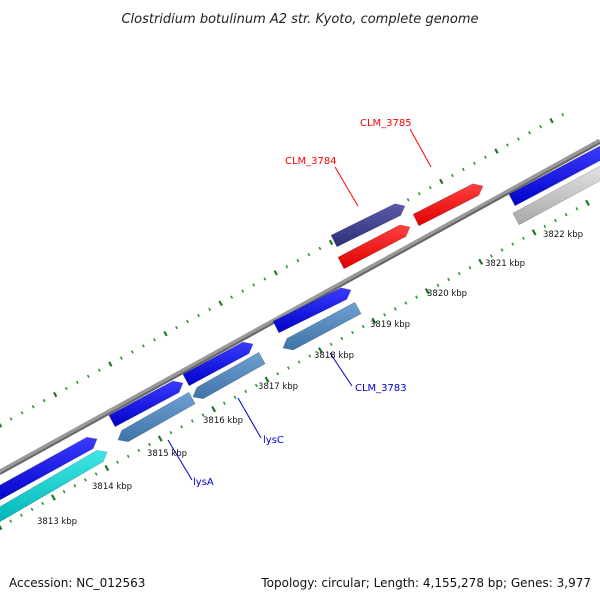 Image resolution: width=600 pixels, height=600 pixels. What do you see at coordinates (448, 205) in the screenshot?
I see `red-cds` at bounding box center [448, 205].